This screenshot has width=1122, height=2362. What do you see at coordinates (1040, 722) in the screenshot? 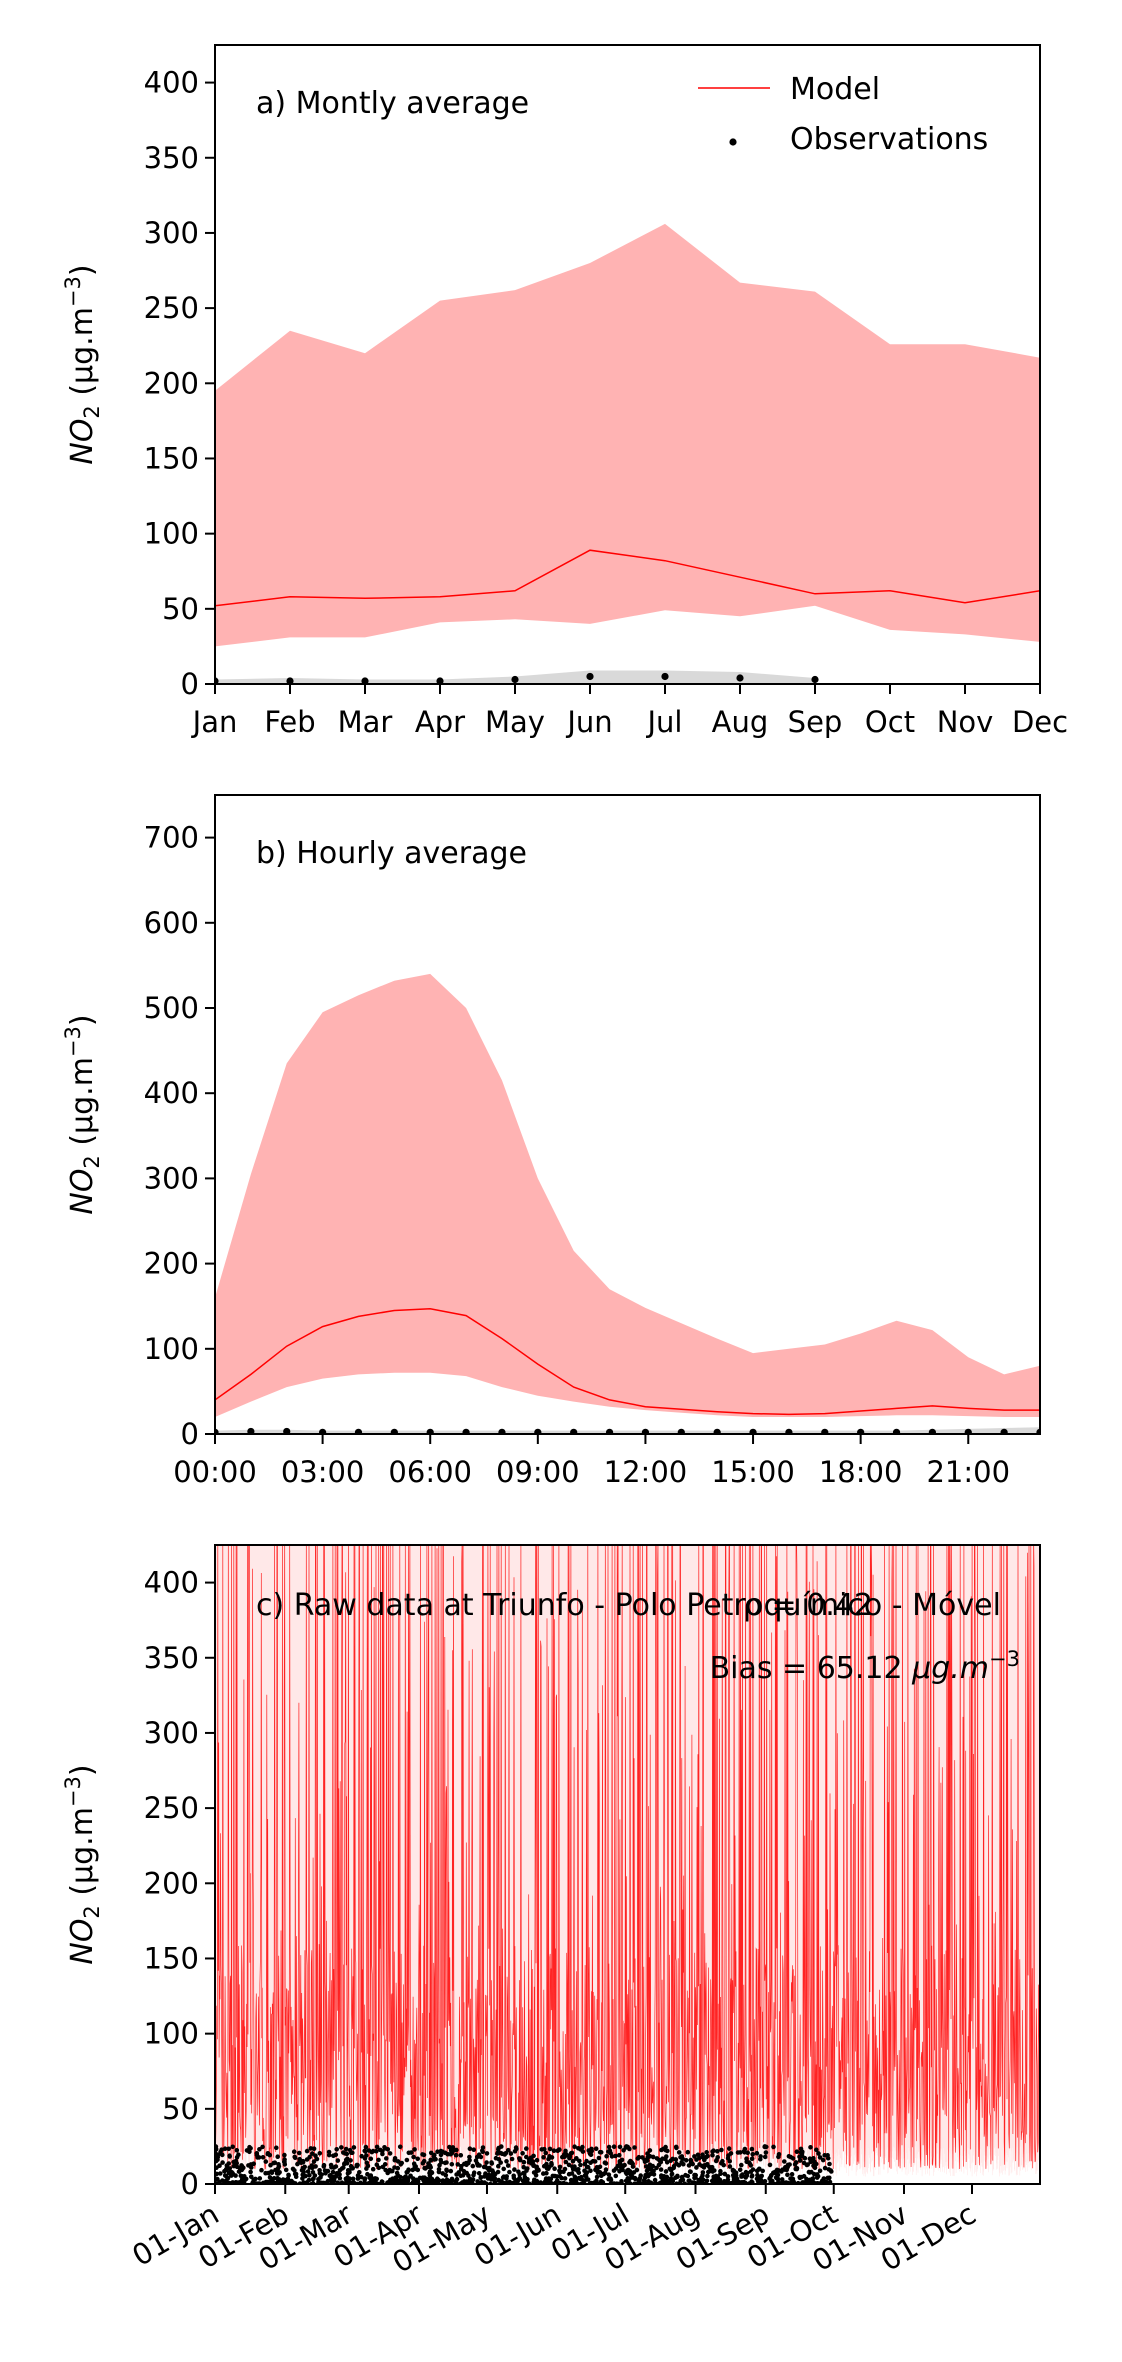
I see `x-tick-label: Dec` at bounding box center [1040, 722].